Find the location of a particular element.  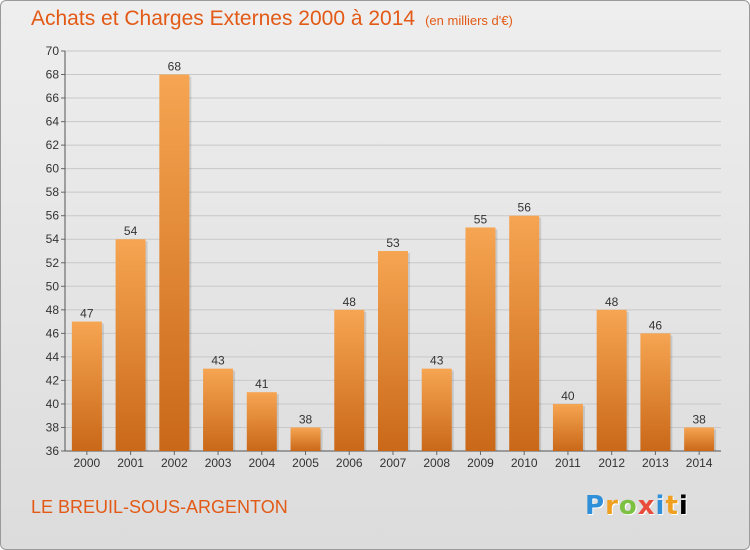

commune-name: LE BREUIL-SOUS-ARGENTON is located at coordinates (159, 507).